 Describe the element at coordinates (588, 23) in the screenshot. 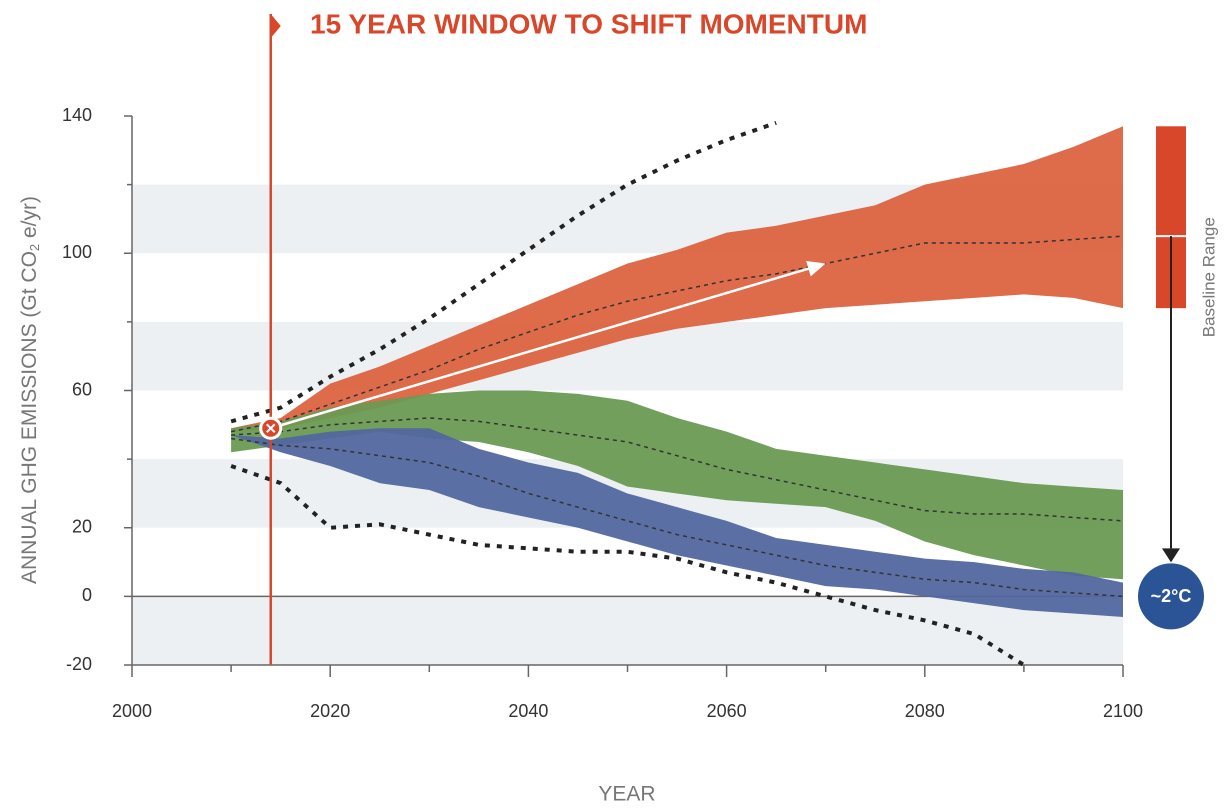

I see `chart-title: 15 YEAR WINDOW TO SHIFT MOMENTUM` at that location.